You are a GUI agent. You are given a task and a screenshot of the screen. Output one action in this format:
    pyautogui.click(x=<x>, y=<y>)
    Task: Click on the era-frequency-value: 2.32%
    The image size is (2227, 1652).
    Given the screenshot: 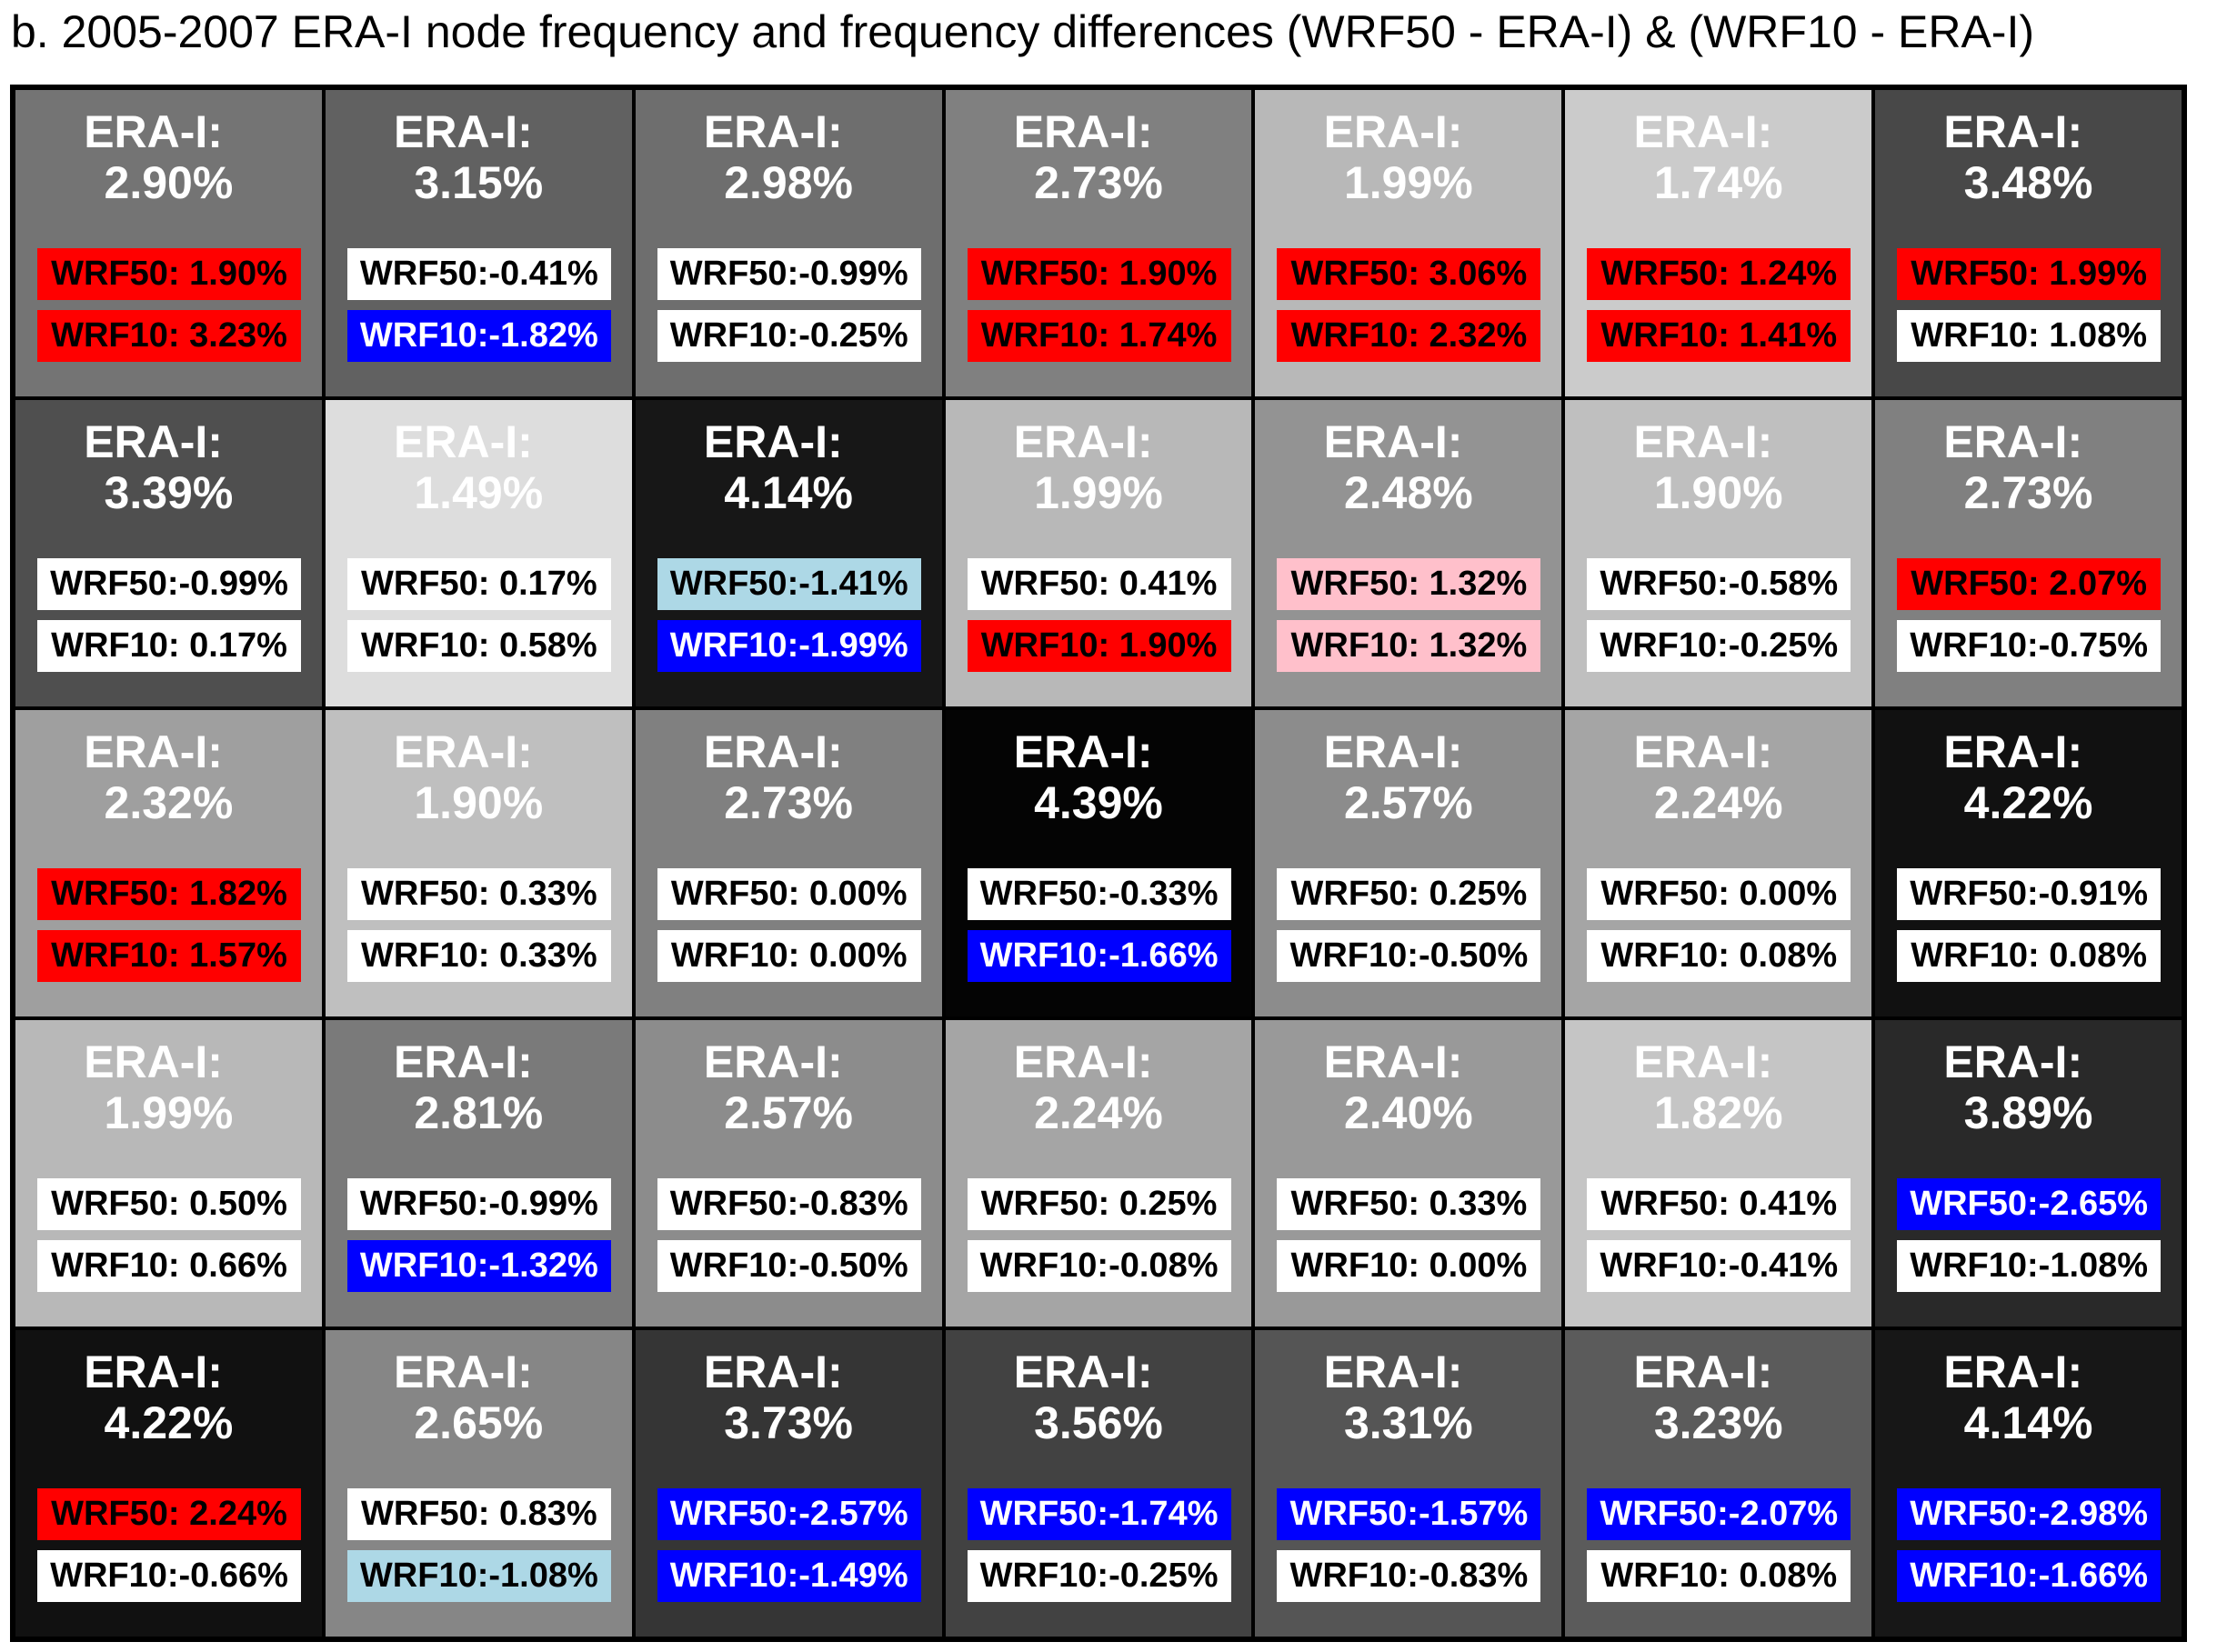 What is the action you would take?
    pyautogui.click(x=169, y=802)
    